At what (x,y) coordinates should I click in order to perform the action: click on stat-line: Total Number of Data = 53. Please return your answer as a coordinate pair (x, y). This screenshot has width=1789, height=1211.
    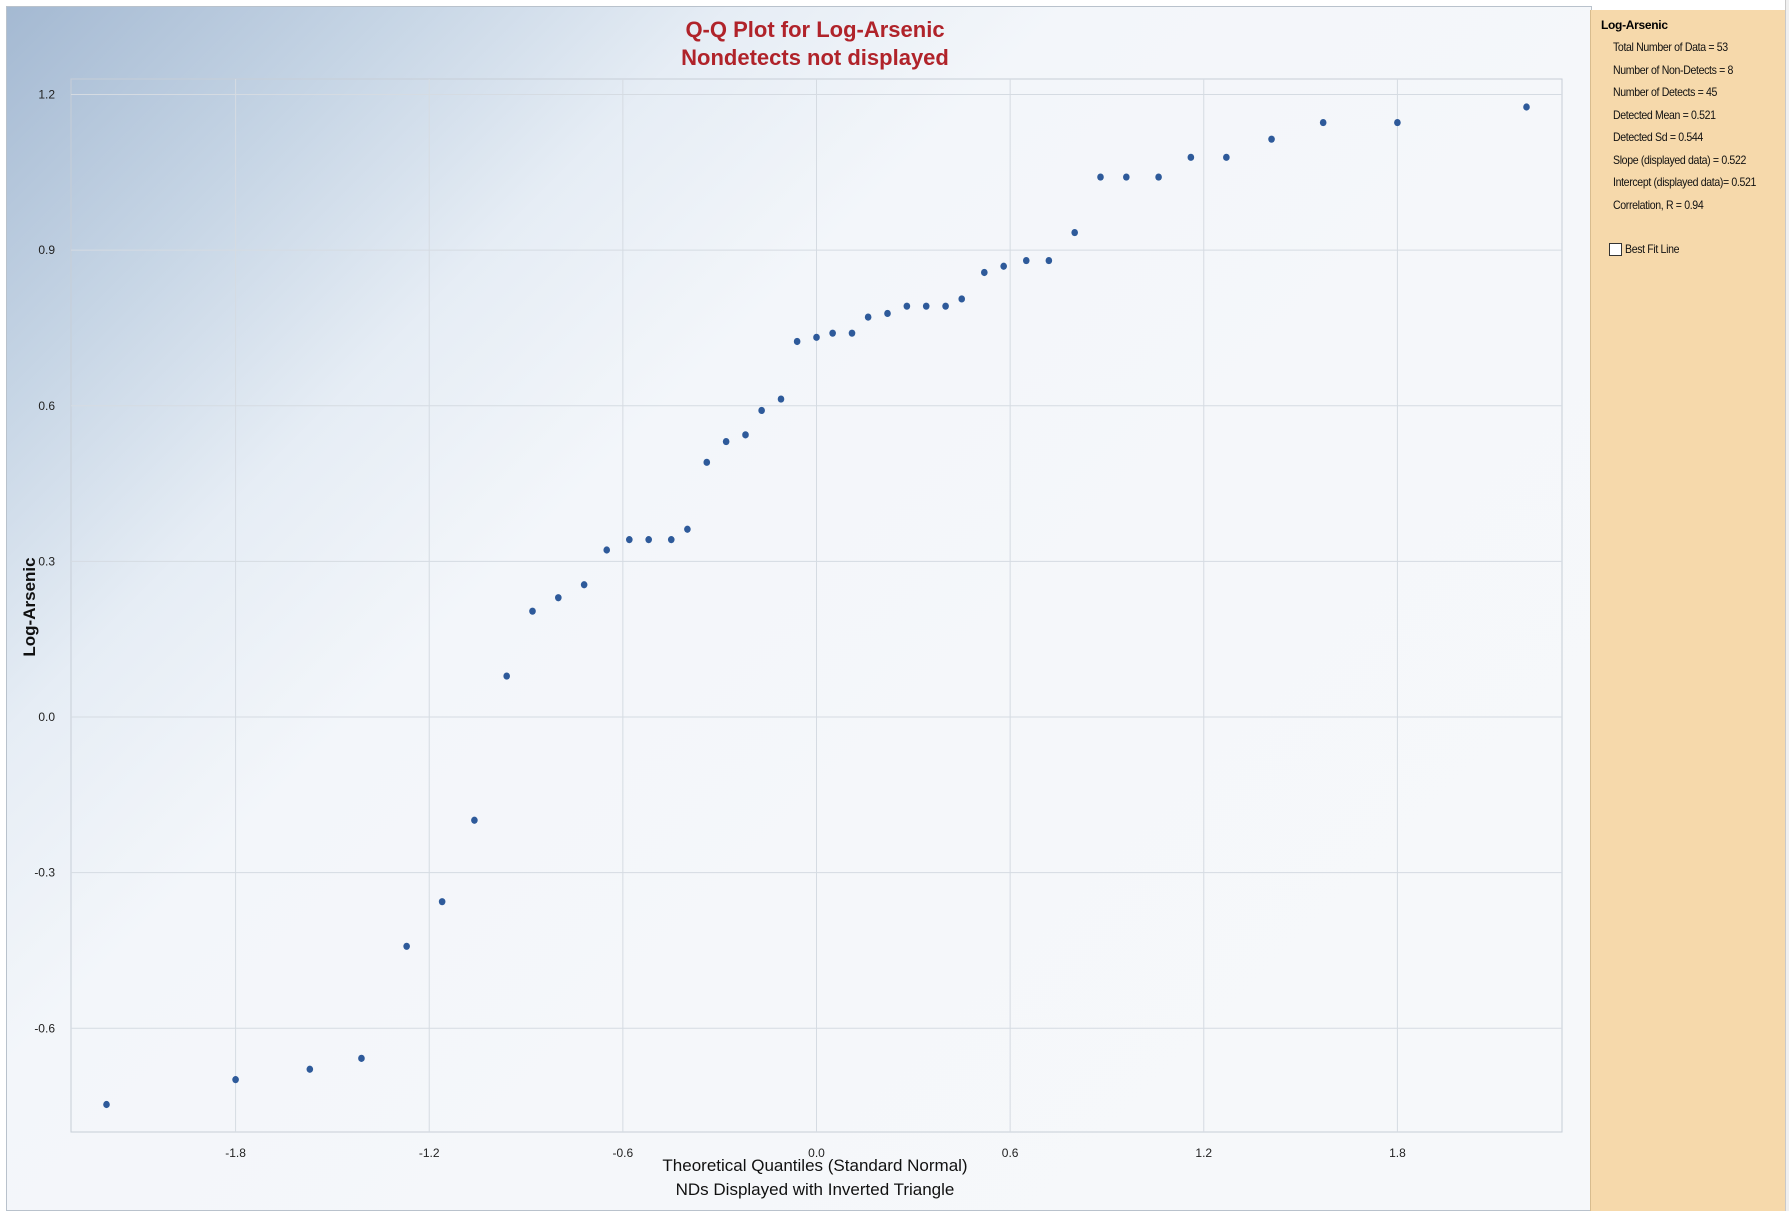
    Looking at the image, I should click on (1670, 47).